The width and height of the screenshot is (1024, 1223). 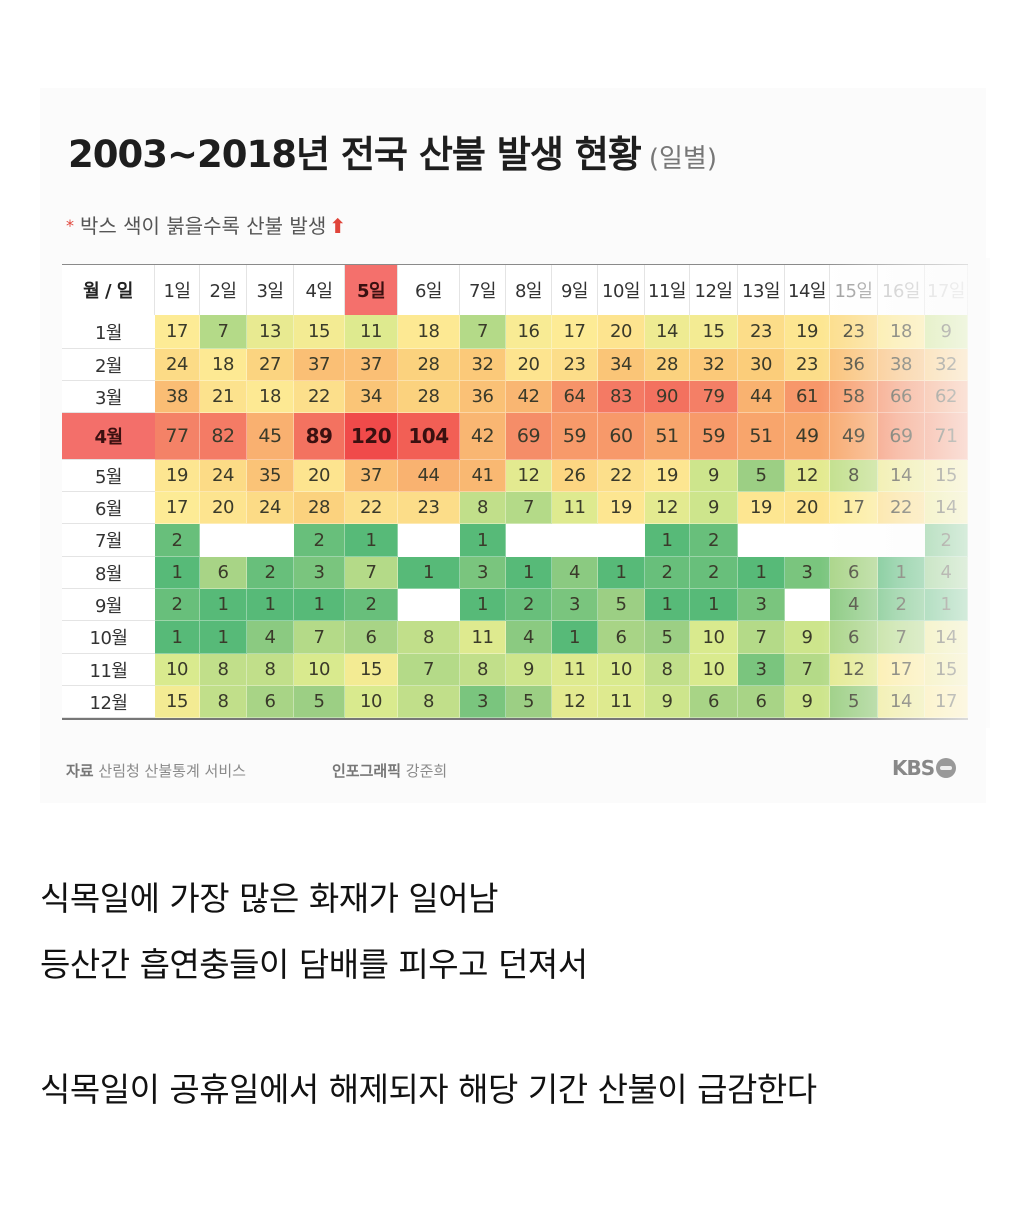 I want to click on column-header-17: 17일, so click(x=946, y=290).